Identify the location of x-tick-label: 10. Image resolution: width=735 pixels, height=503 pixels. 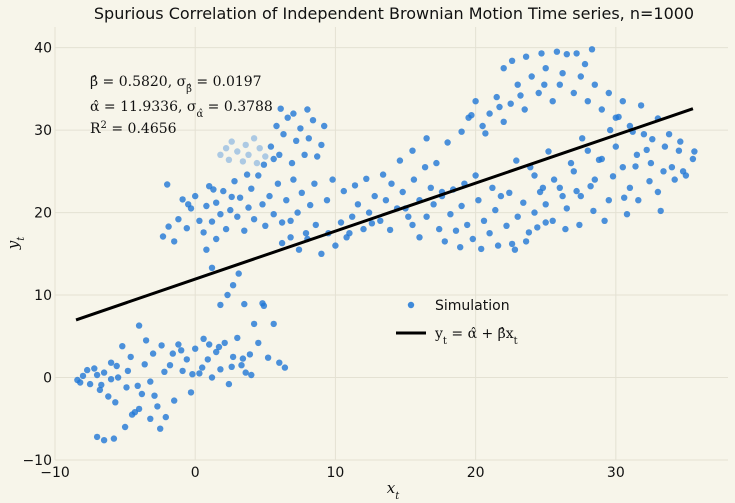
(336, 473).